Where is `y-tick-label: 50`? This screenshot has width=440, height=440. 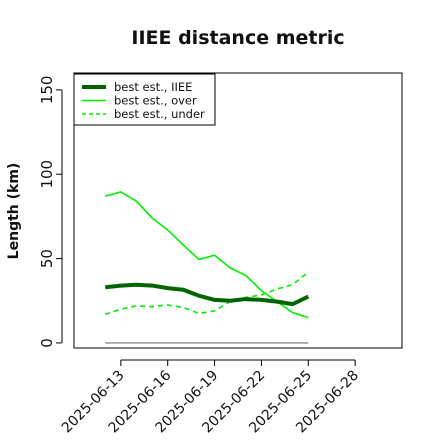 y-tick-label: 50 is located at coordinates (47, 258).